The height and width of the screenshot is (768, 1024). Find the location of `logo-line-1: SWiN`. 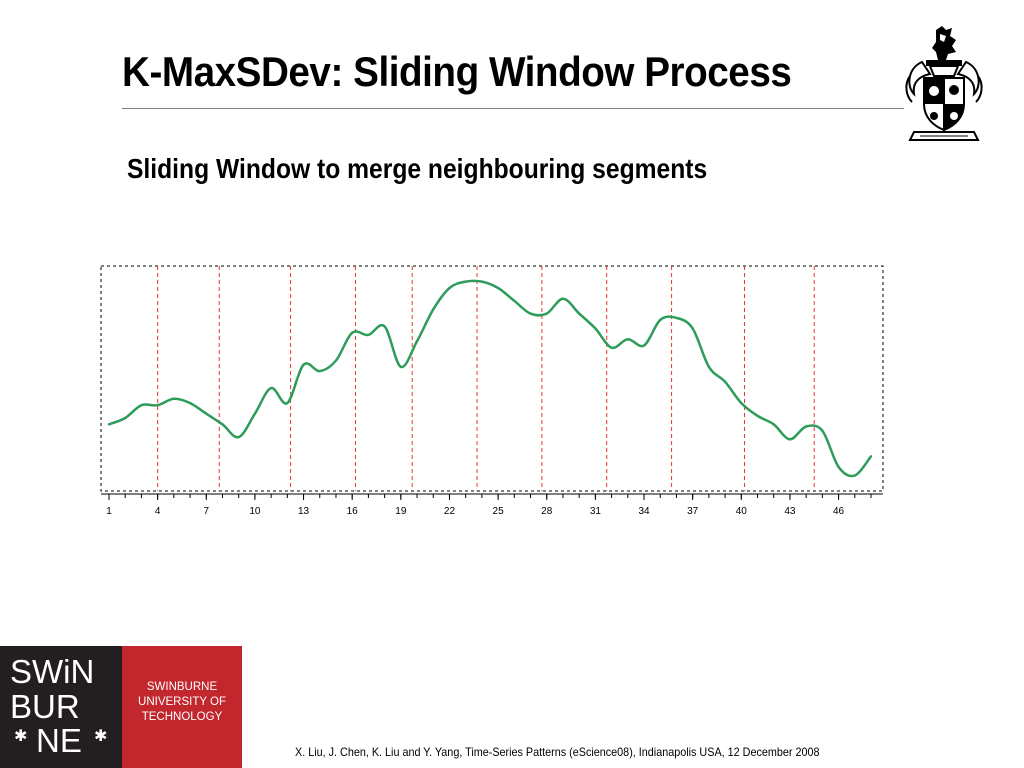

logo-line-1: SWiN is located at coordinates (52, 671).